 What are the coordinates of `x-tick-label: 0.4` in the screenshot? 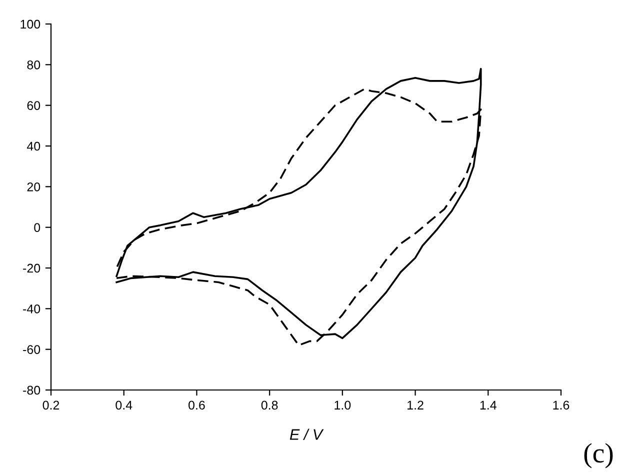 It's located at (124, 405).